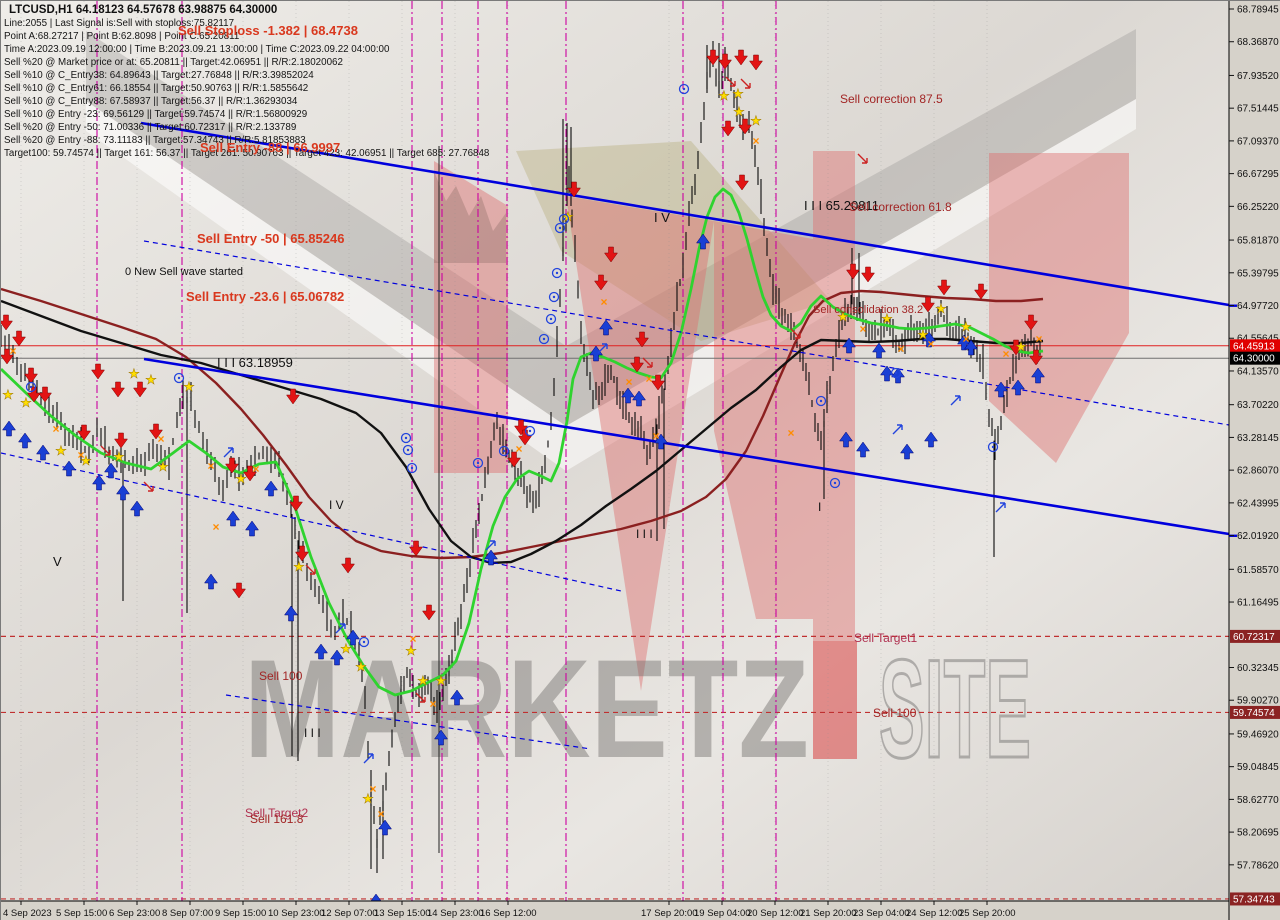  Describe the element at coordinates (1258, 603) in the screenshot. I see `svg-text: 61.16495` at that location.